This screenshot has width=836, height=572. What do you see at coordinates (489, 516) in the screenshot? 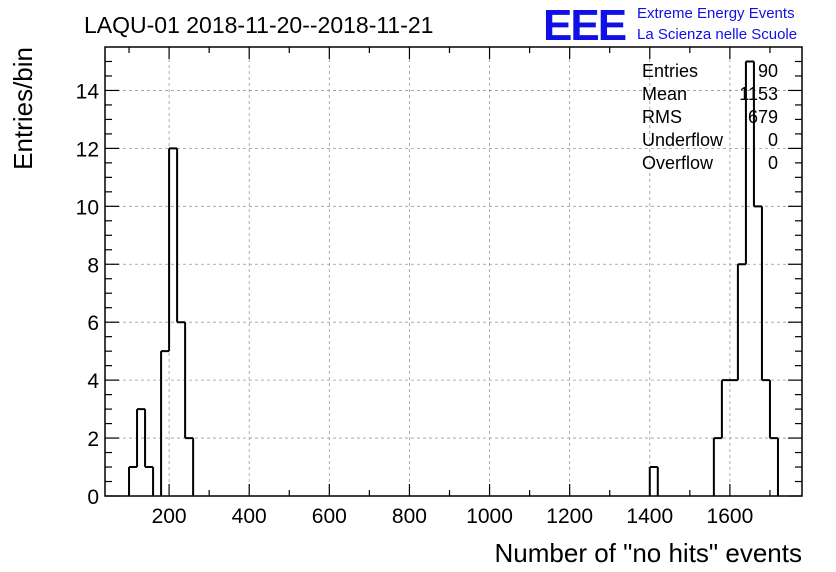
I see `x-tick-label: 1000` at bounding box center [489, 516].